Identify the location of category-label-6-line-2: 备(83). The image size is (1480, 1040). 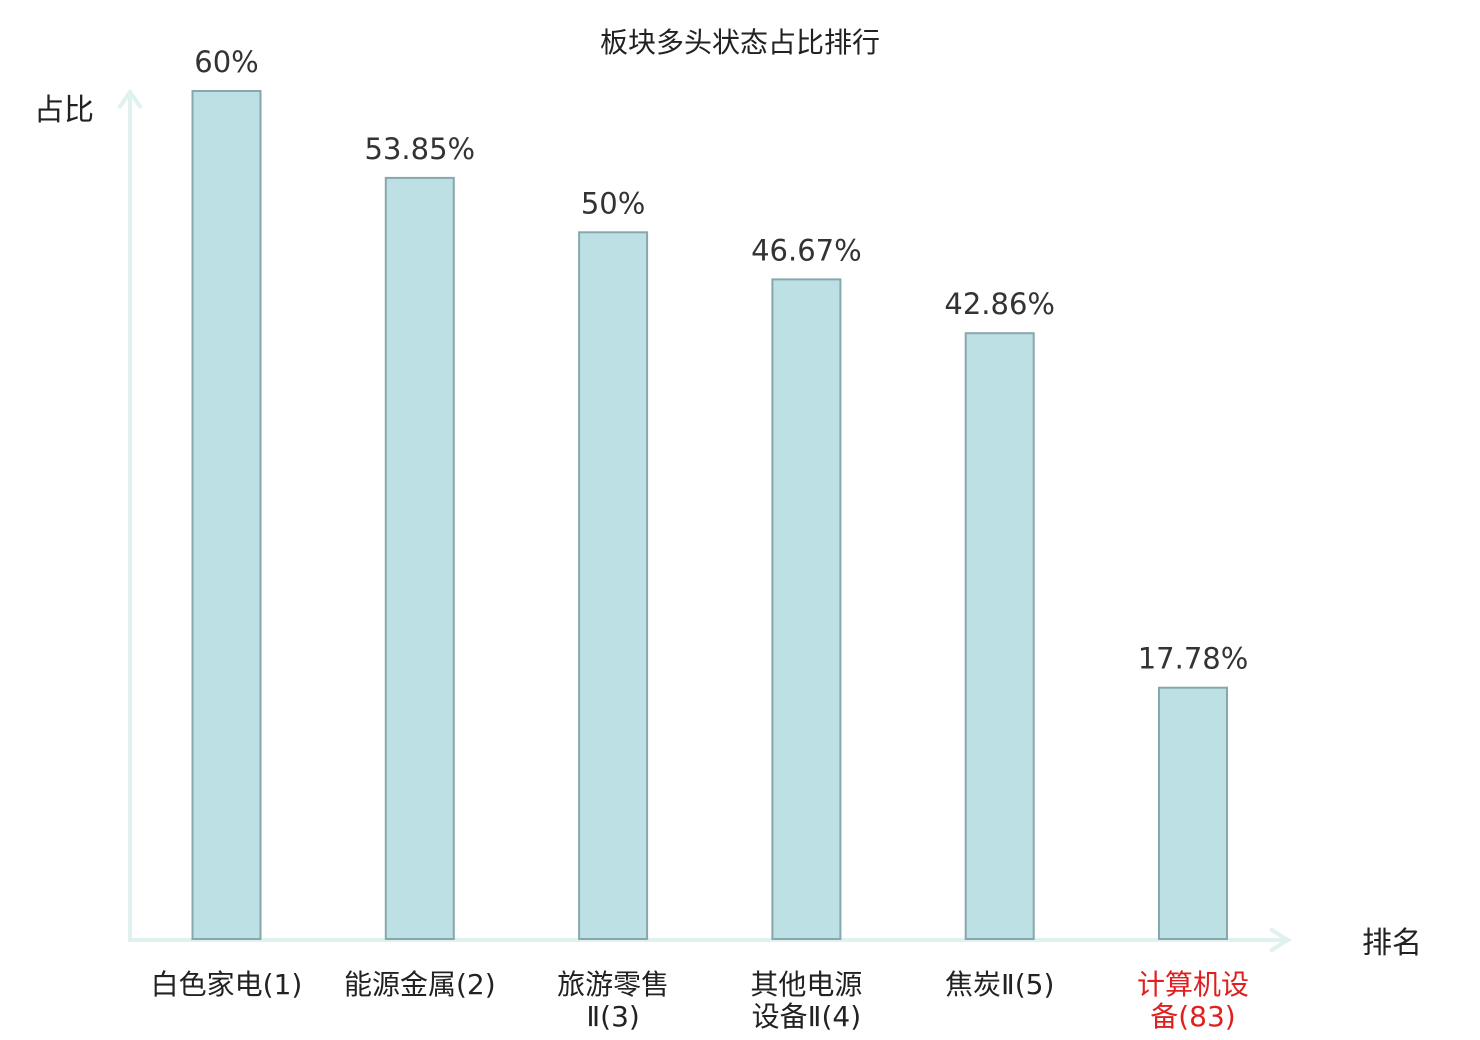
(1192, 1016).